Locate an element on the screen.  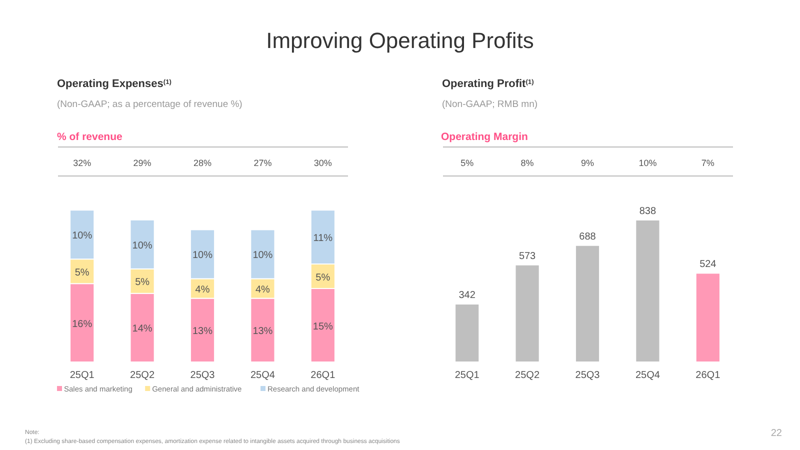
data-label: 838 is located at coordinates (647, 211).